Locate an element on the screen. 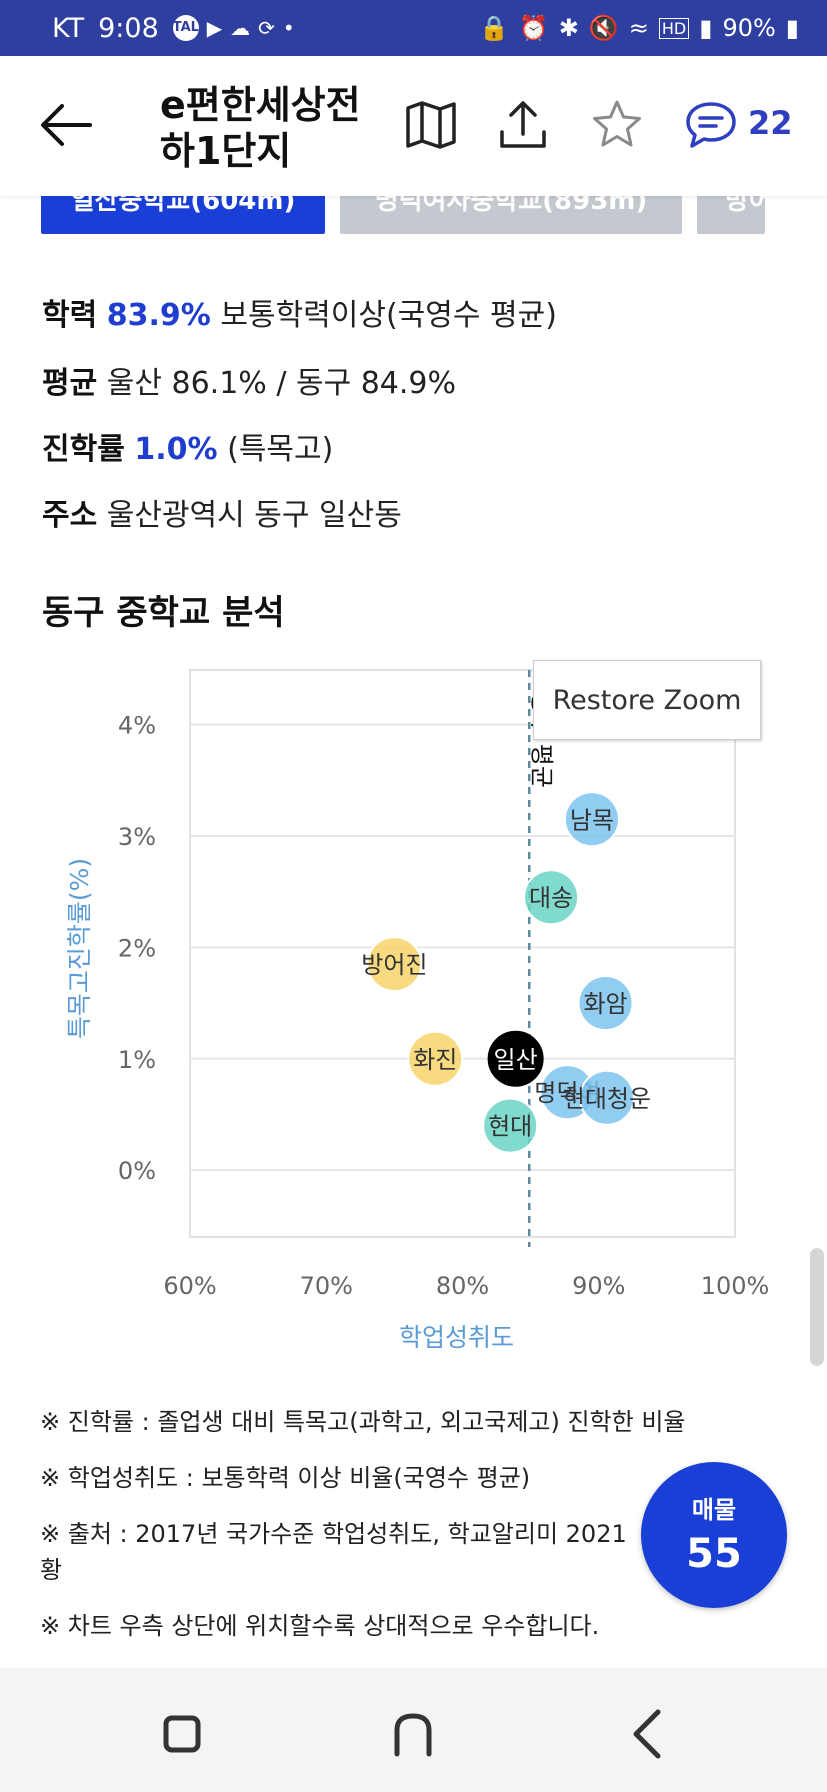 Image resolution: width=827 pixels, height=1792 pixels. comment-count: 22 is located at coordinates (770, 123).